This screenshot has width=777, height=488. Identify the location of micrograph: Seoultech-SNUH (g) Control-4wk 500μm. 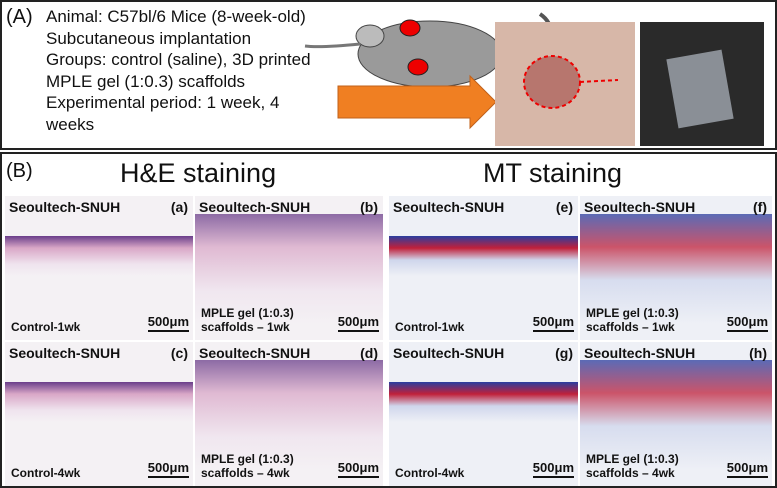
(483, 414).